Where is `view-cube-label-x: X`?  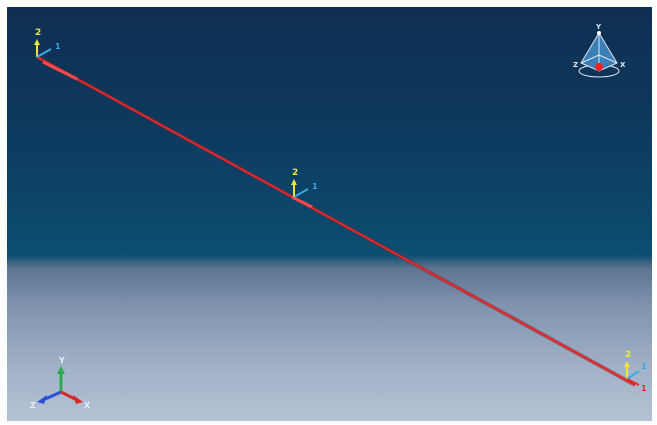 view-cube-label-x: X is located at coordinates (623, 65).